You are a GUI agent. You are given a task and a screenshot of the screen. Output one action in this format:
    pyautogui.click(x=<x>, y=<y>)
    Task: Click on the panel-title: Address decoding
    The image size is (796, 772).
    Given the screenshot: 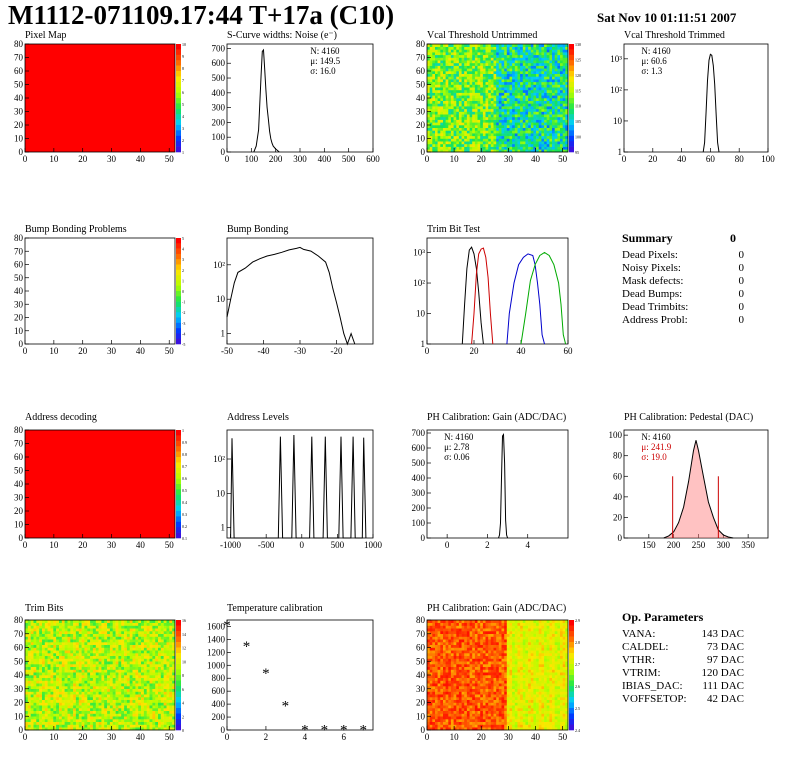 What is the action you would take?
    pyautogui.click(x=61, y=417)
    